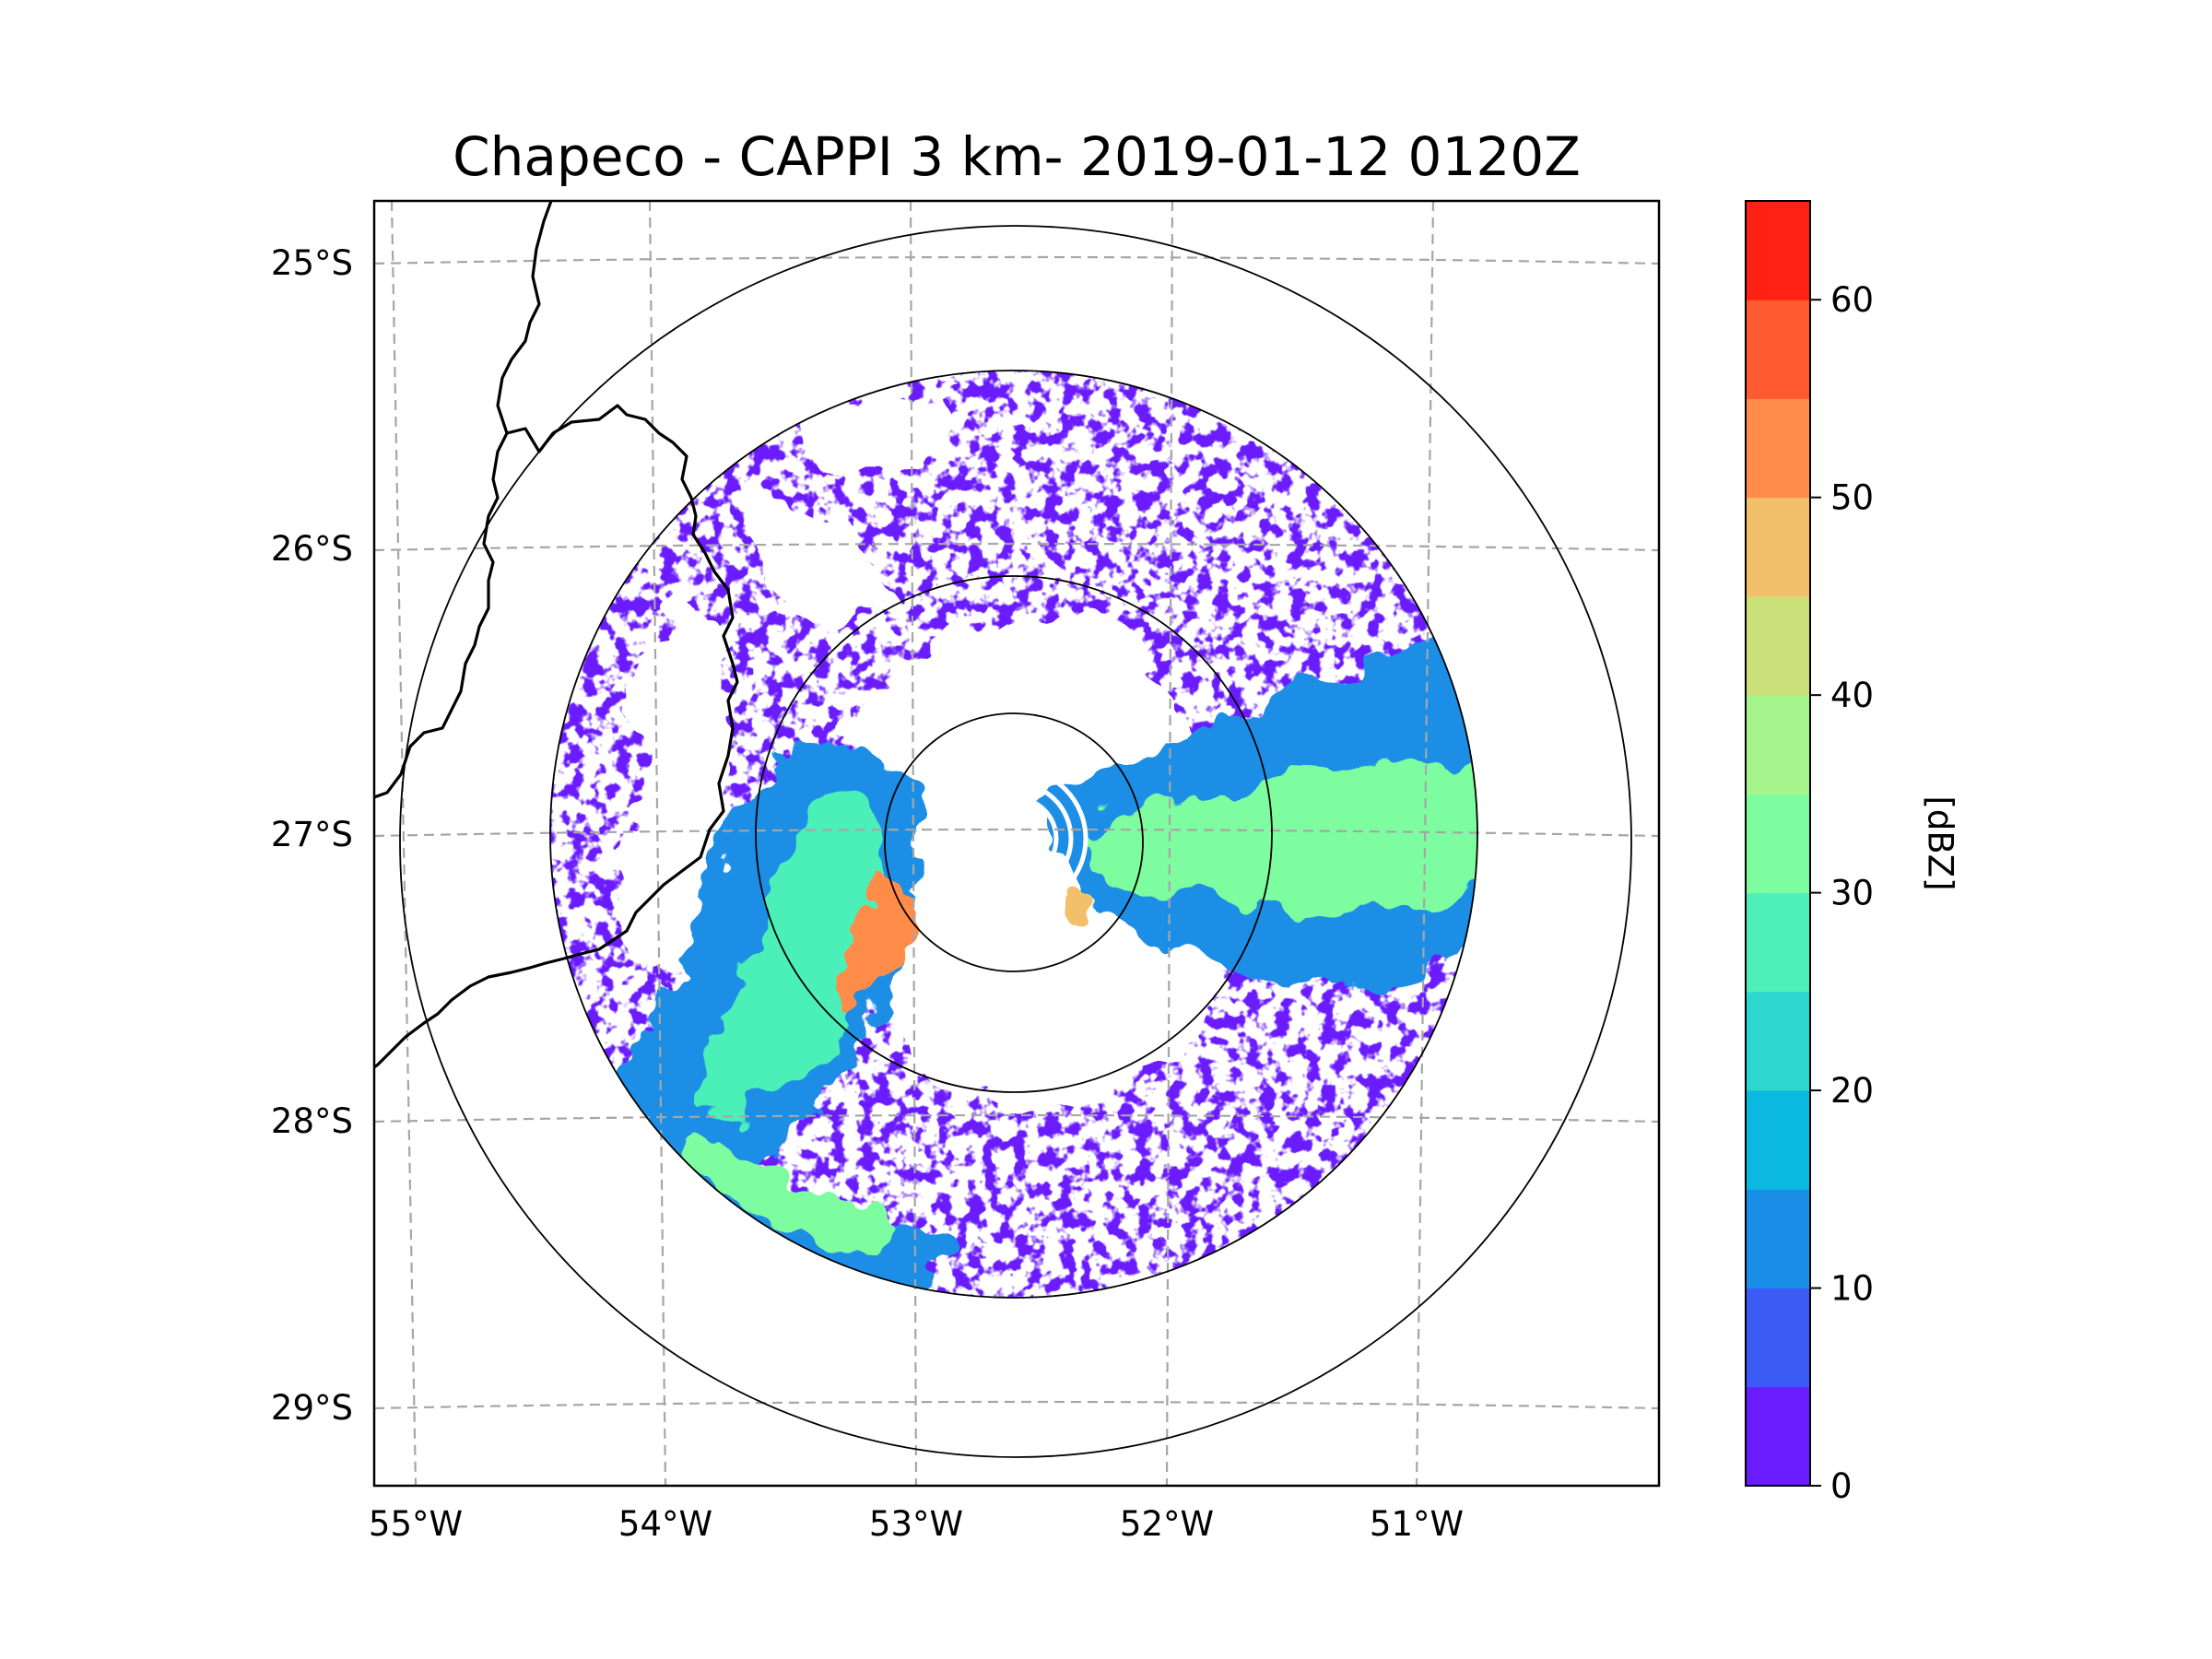 This screenshot has width=2212, height=1659. What do you see at coordinates (1940, 842) in the screenshot?
I see `colorbar-unit-label: [dBZ]` at bounding box center [1940, 842].